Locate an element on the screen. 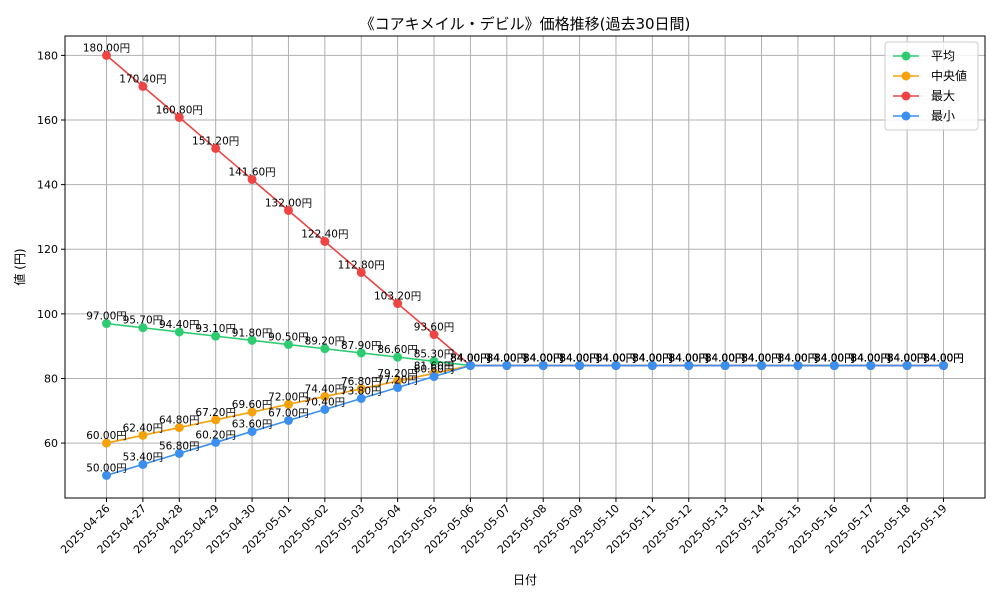 This screenshot has height=604, width=1000. data-label: 81.60円 is located at coordinates (434, 366).